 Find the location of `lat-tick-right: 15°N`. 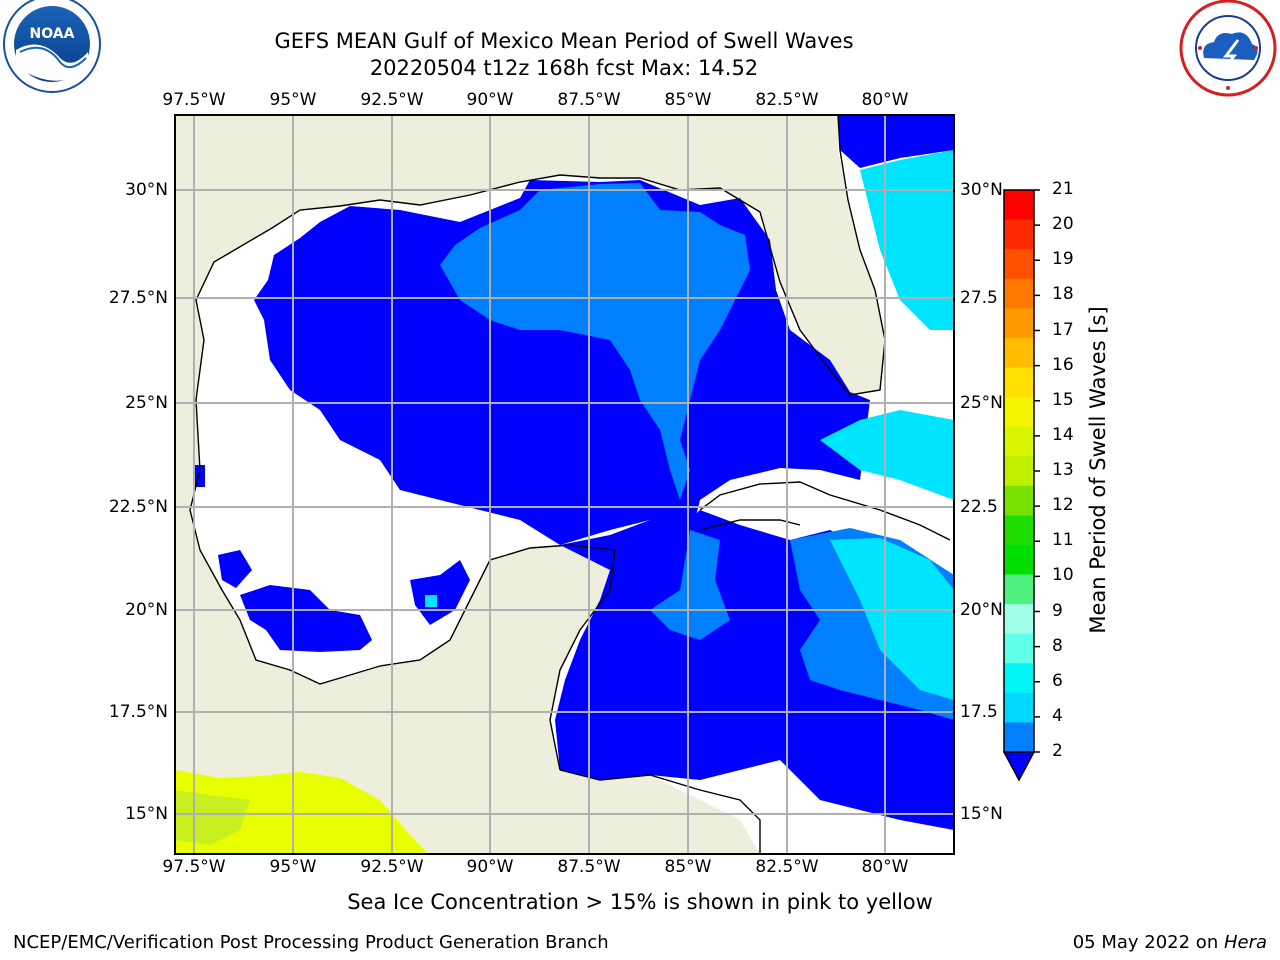

lat-tick-right: 15°N is located at coordinates (981, 814).